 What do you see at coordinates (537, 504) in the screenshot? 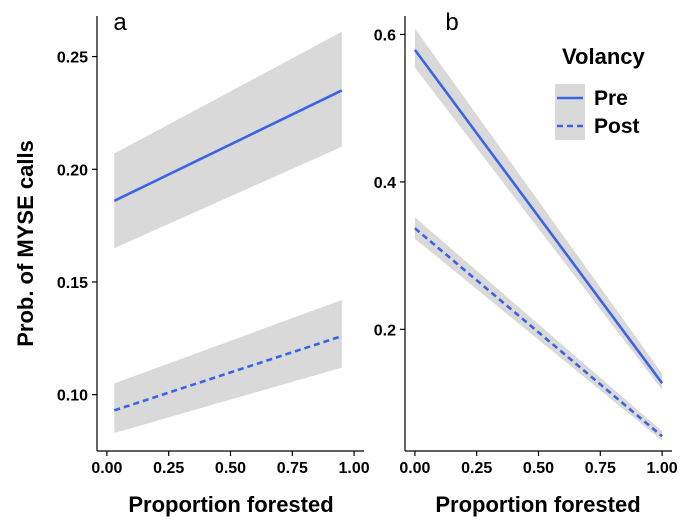
I see `x-axis-title-b: Proportion forested` at bounding box center [537, 504].